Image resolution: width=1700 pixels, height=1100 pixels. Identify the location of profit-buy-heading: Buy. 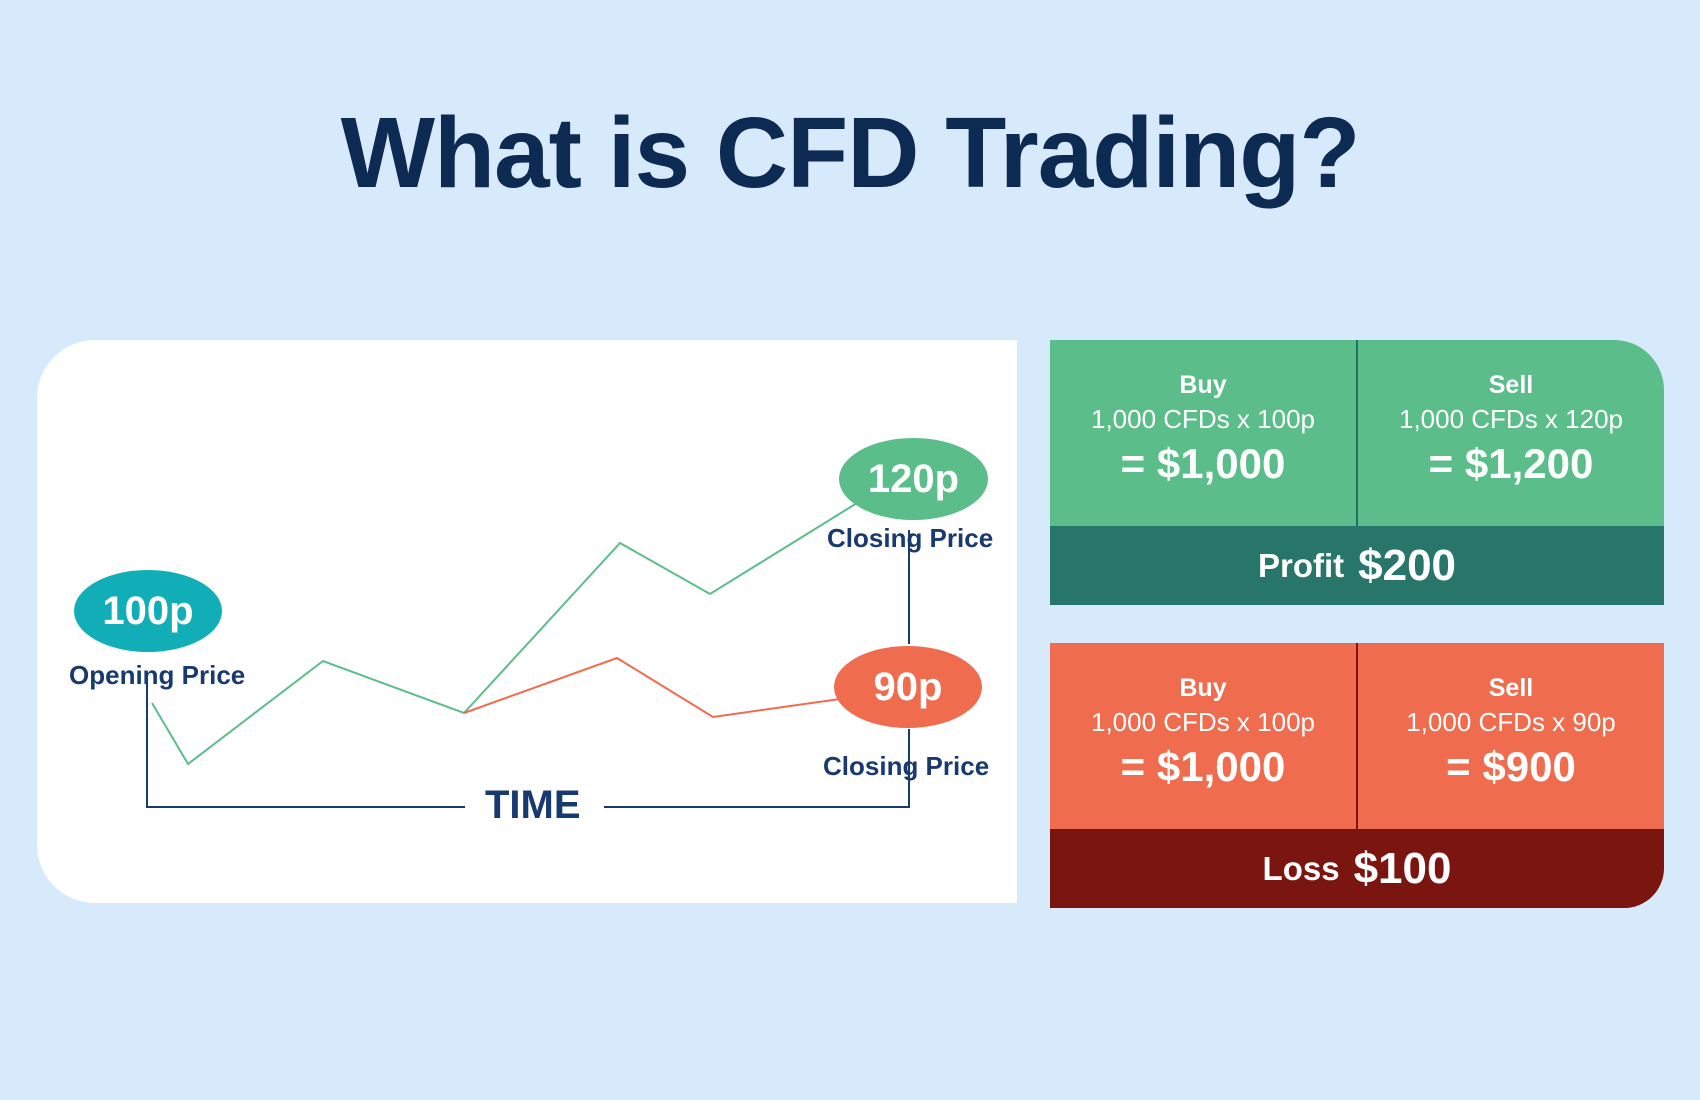
(1203, 385).